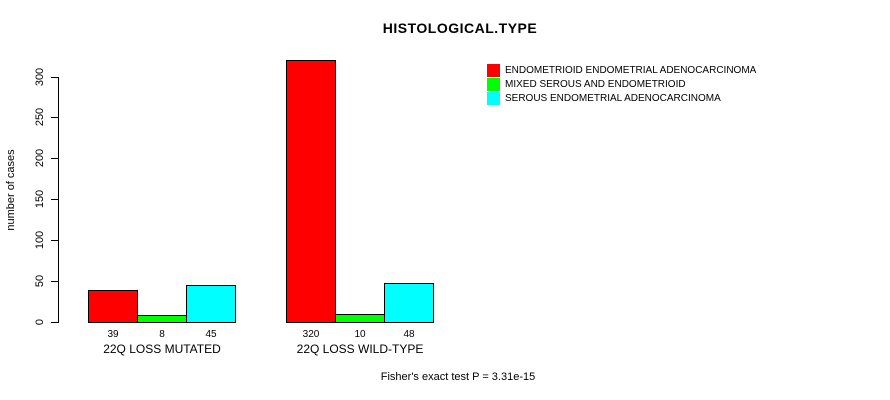 The width and height of the screenshot is (890, 400). I want to click on bar-value-label: 320, so click(311, 334).